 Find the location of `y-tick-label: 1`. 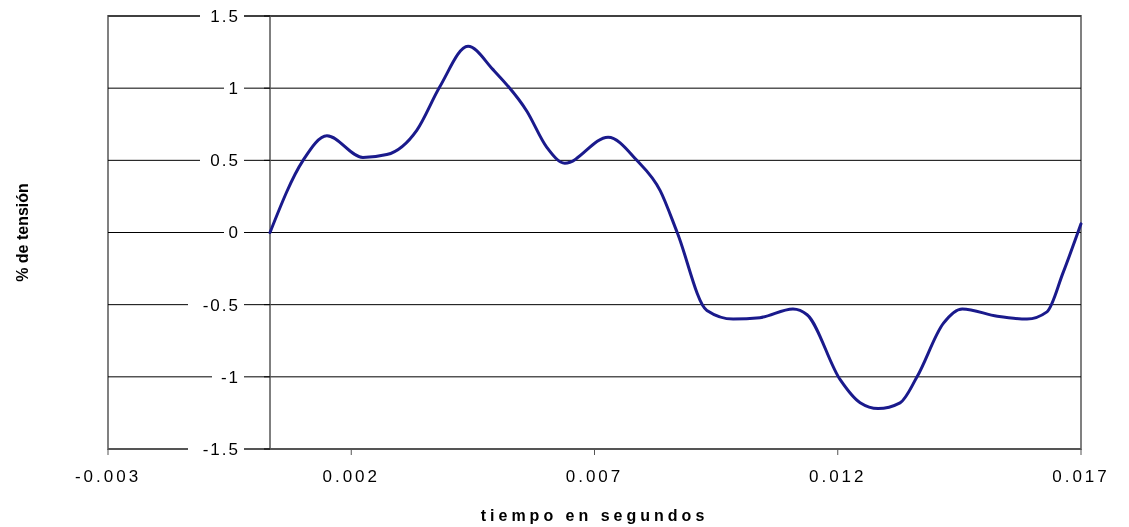

y-tick-label: 1 is located at coordinates (234, 89).